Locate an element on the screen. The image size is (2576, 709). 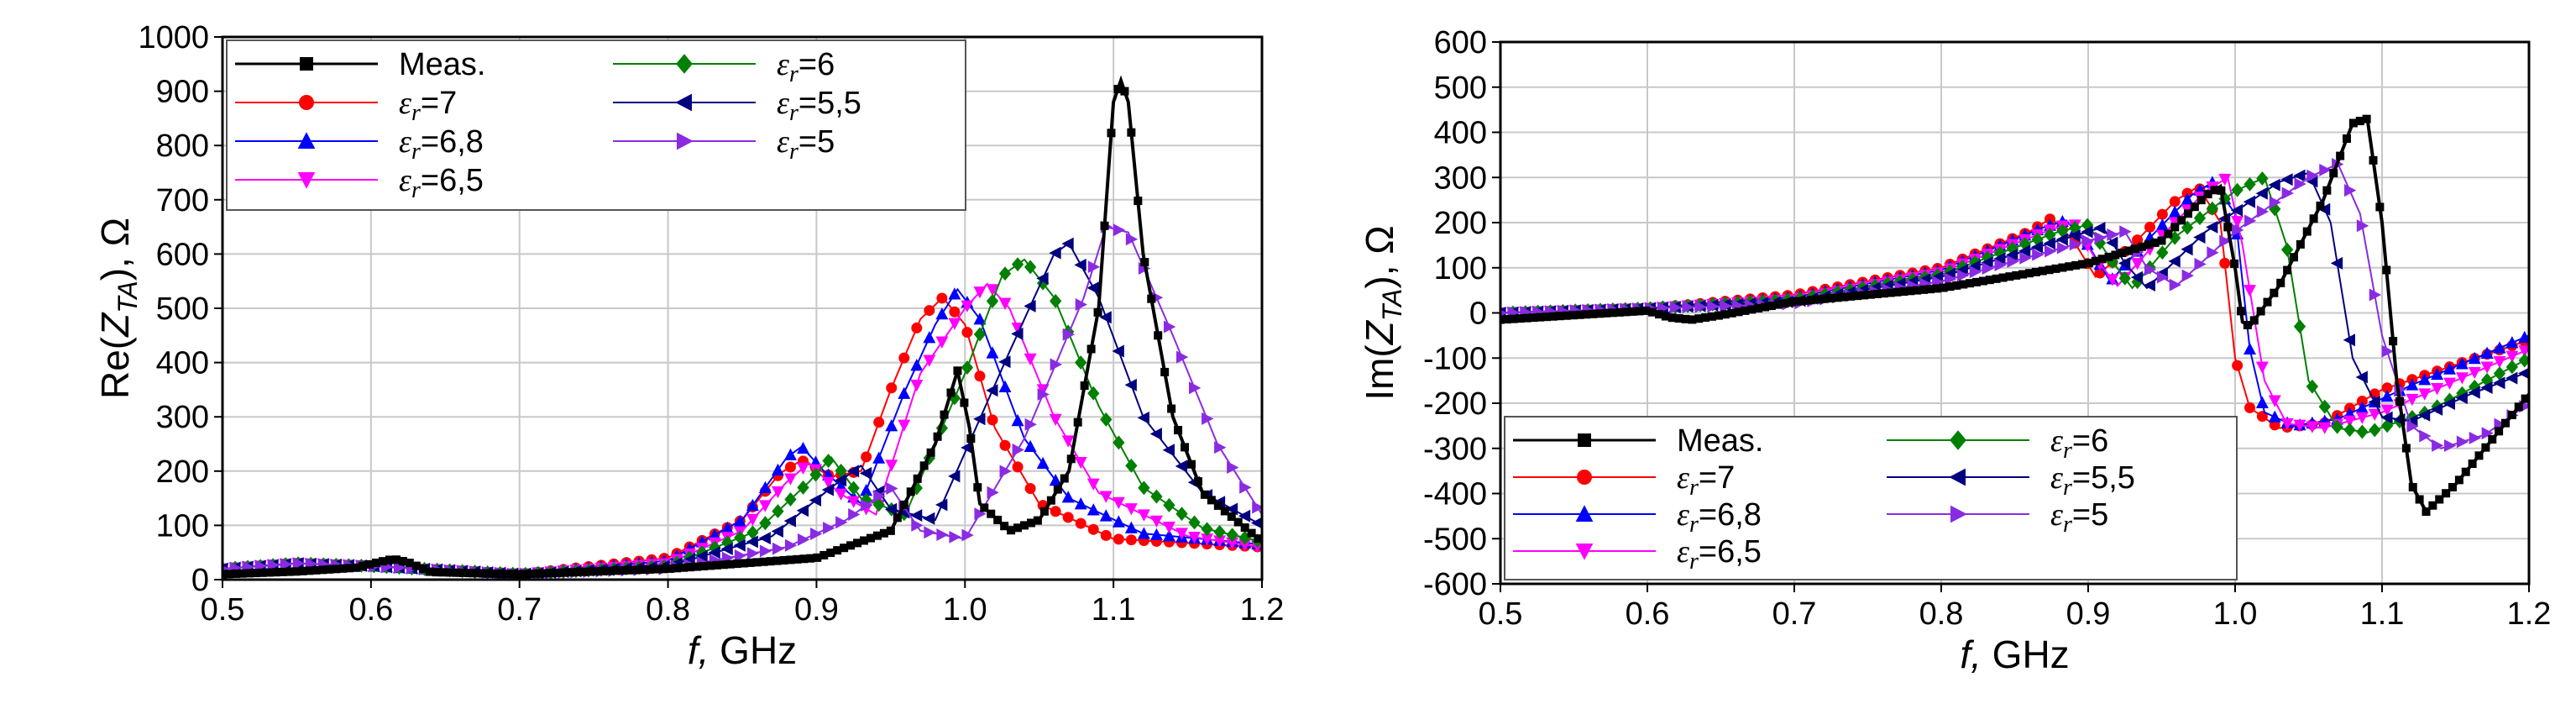
y-tick-label: 200 is located at coordinates (1461, 223).